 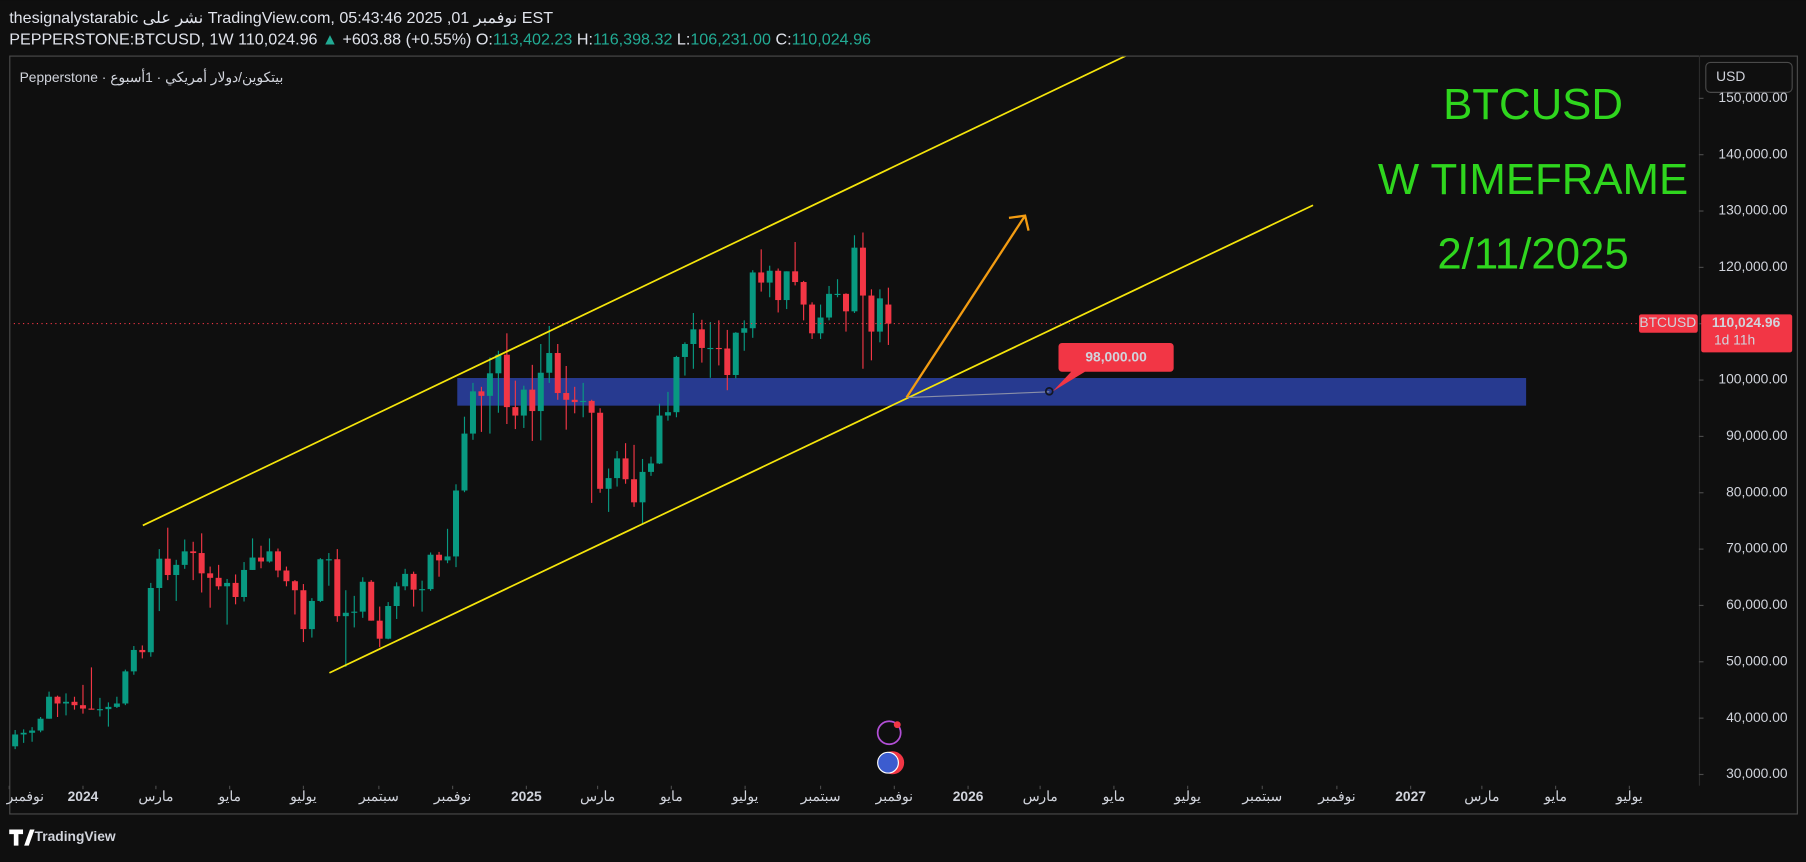 I want to click on x-tick-label: 2025, so click(x=526, y=796).